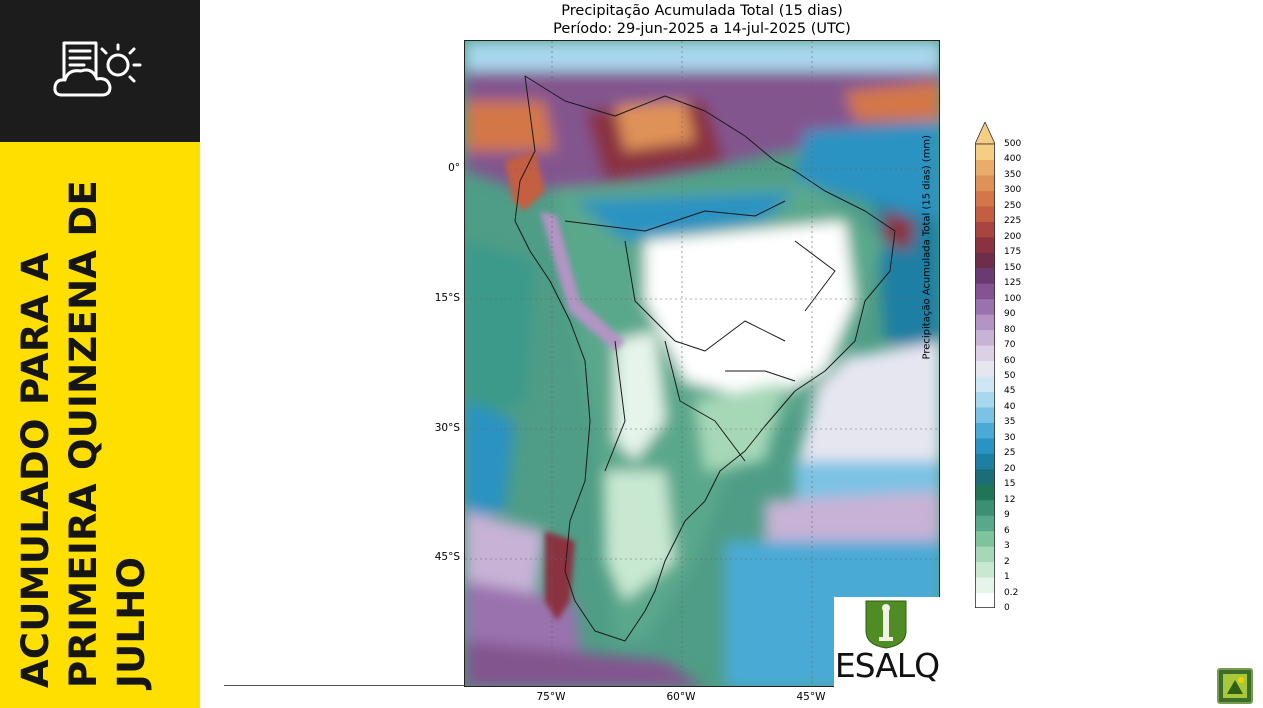 Image resolution: width=1263 pixels, height=708 pixels. Describe the element at coordinates (1010, 437) in the screenshot. I see `colorbar-tick-label: 30` at that location.